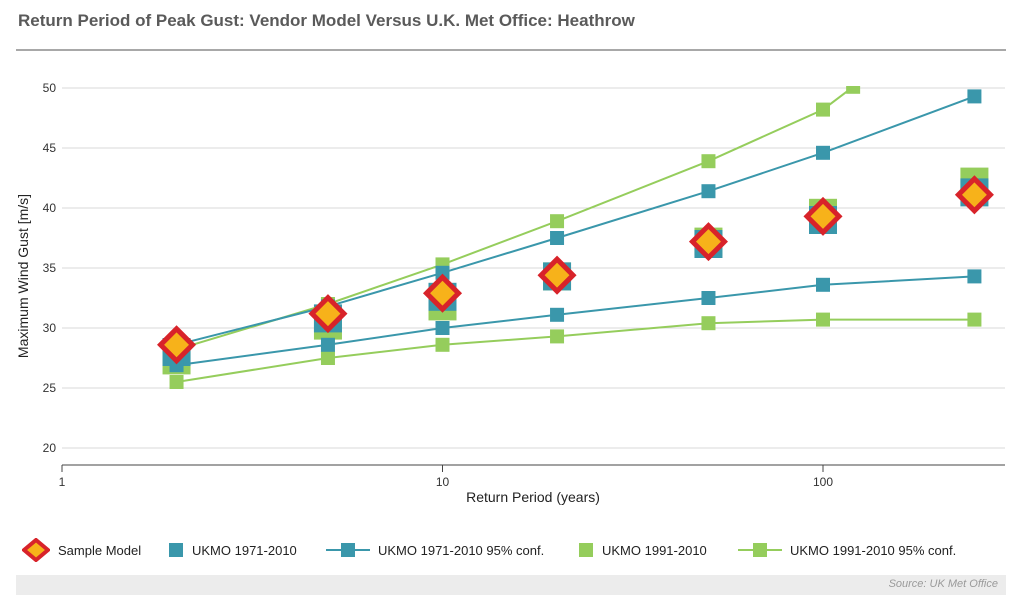 The image size is (1024, 616). I want to click on legend-label: Sample Model, so click(100, 550).